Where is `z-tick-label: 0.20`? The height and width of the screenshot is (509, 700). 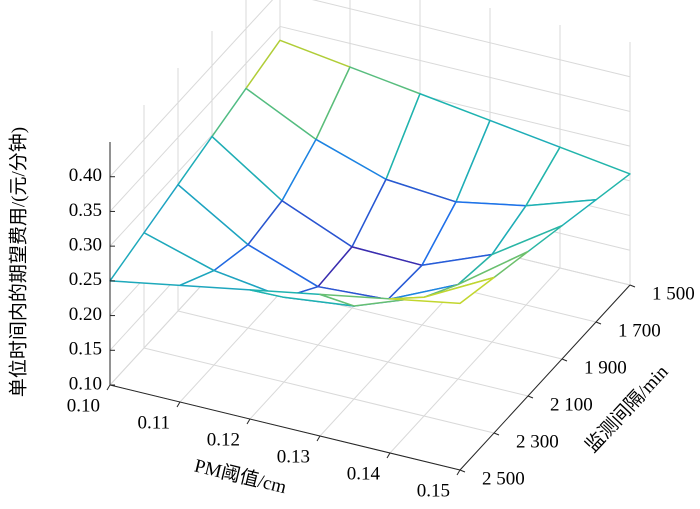 z-tick-label: 0.20 is located at coordinates (85, 314).